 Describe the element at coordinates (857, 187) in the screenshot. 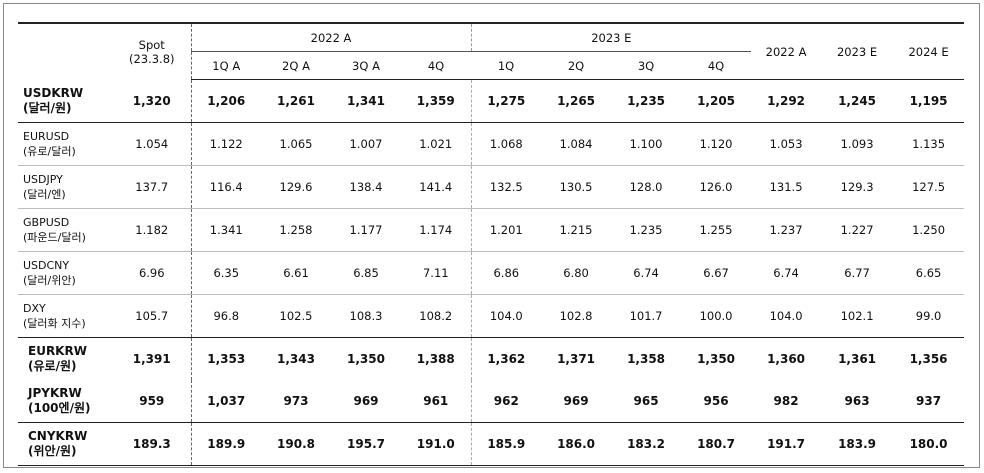

I see `table-cell: 129.3` at that location.